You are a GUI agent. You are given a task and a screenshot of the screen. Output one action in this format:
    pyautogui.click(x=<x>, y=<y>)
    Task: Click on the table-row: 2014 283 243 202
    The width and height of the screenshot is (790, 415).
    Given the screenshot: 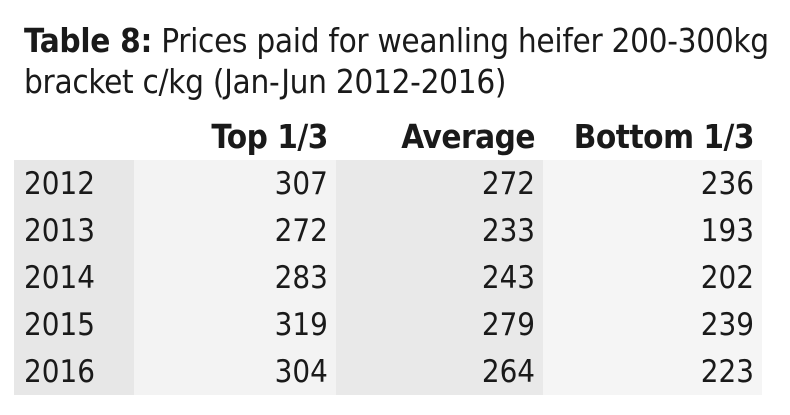 What is the action you would take?
    pyautogui.click(x=388, y=277)
    